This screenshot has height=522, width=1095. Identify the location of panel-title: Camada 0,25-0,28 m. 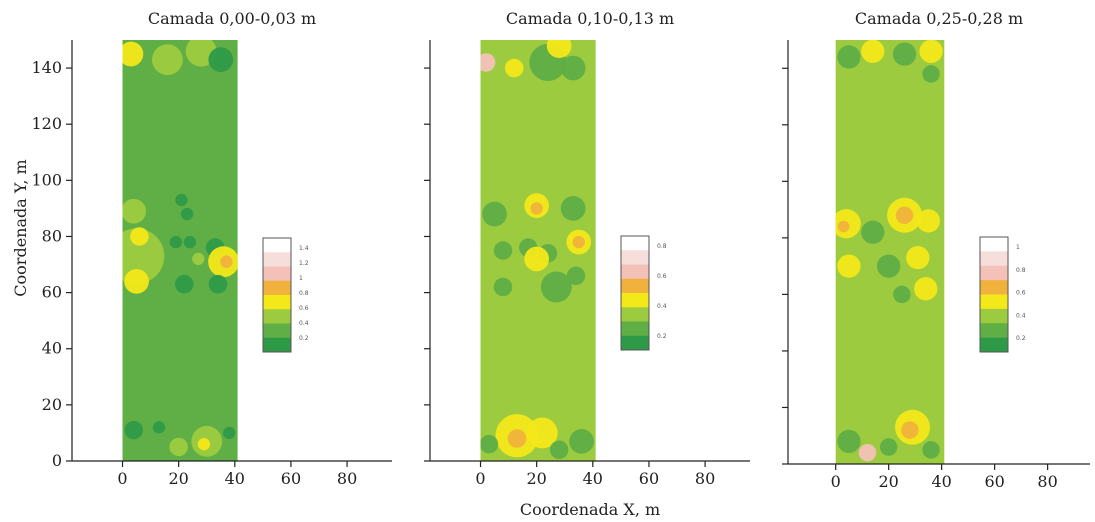
(939, 18).